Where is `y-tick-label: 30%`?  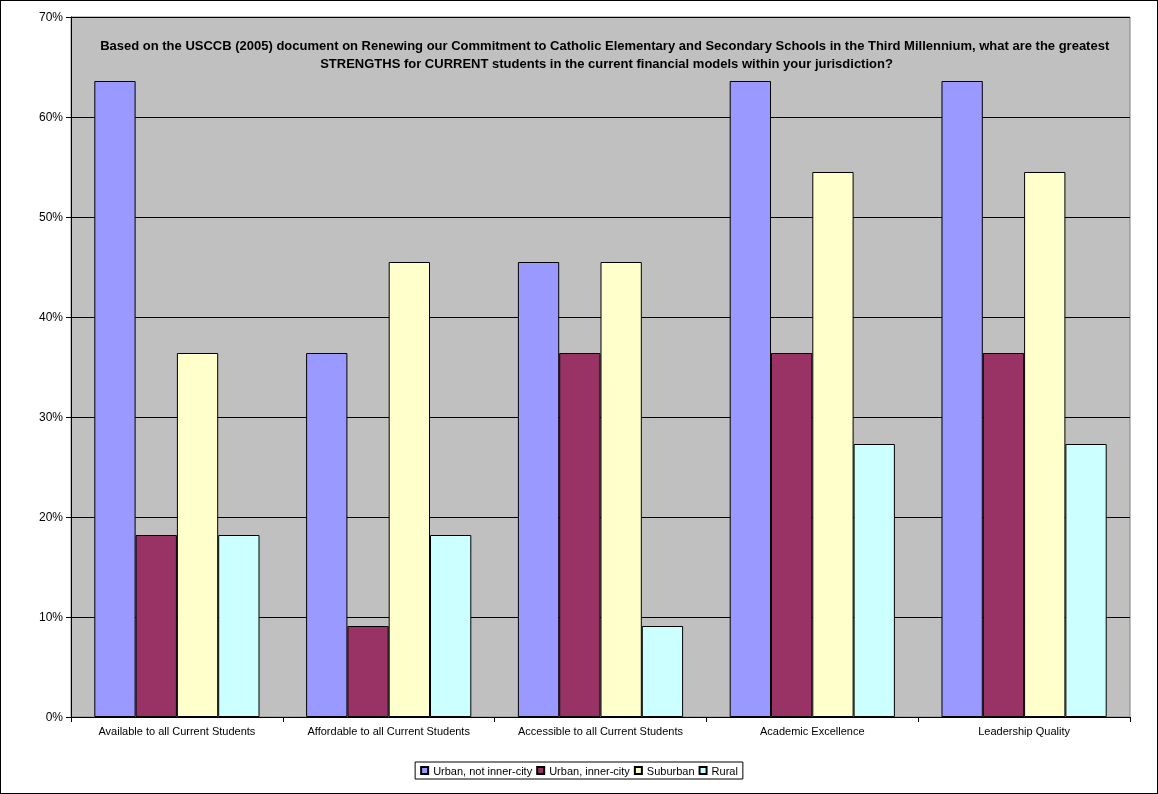
y-tick-label: 30% is located at coordinates (51, 417).